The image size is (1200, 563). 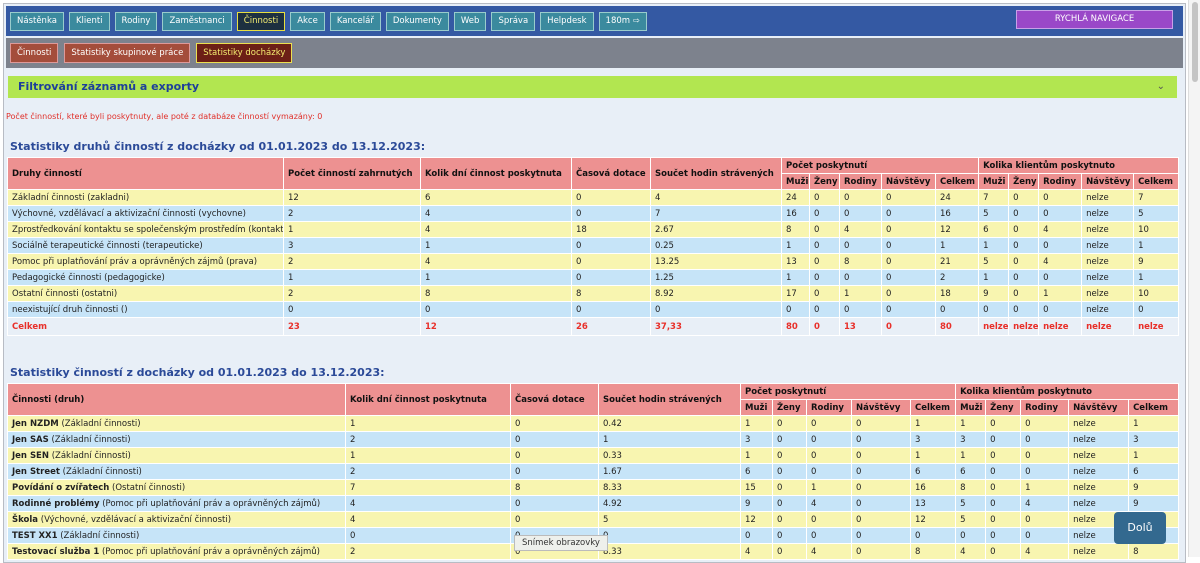 What do you see at coordinates (622, 21) in the screenshot?
I see `nav-button: 180m ⇨` at bounding box center [622, 21].